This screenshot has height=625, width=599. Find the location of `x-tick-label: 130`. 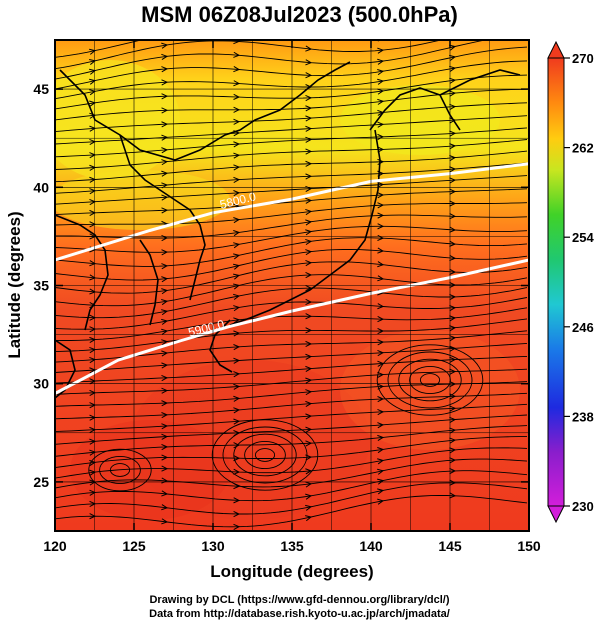

x-tick-label: 130 is located at coordinates (213, 546).